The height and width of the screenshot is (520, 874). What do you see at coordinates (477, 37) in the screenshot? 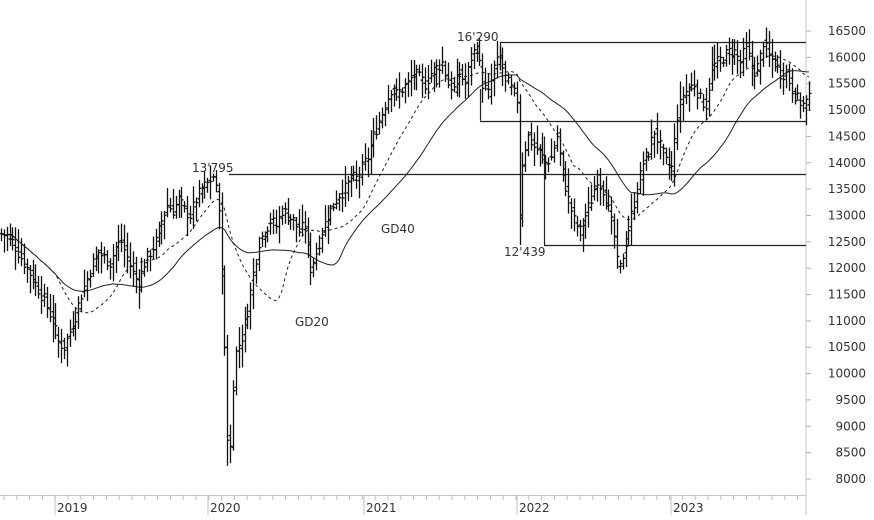
I see `annotation-label: 16'290` at bounding box center [477, 37].